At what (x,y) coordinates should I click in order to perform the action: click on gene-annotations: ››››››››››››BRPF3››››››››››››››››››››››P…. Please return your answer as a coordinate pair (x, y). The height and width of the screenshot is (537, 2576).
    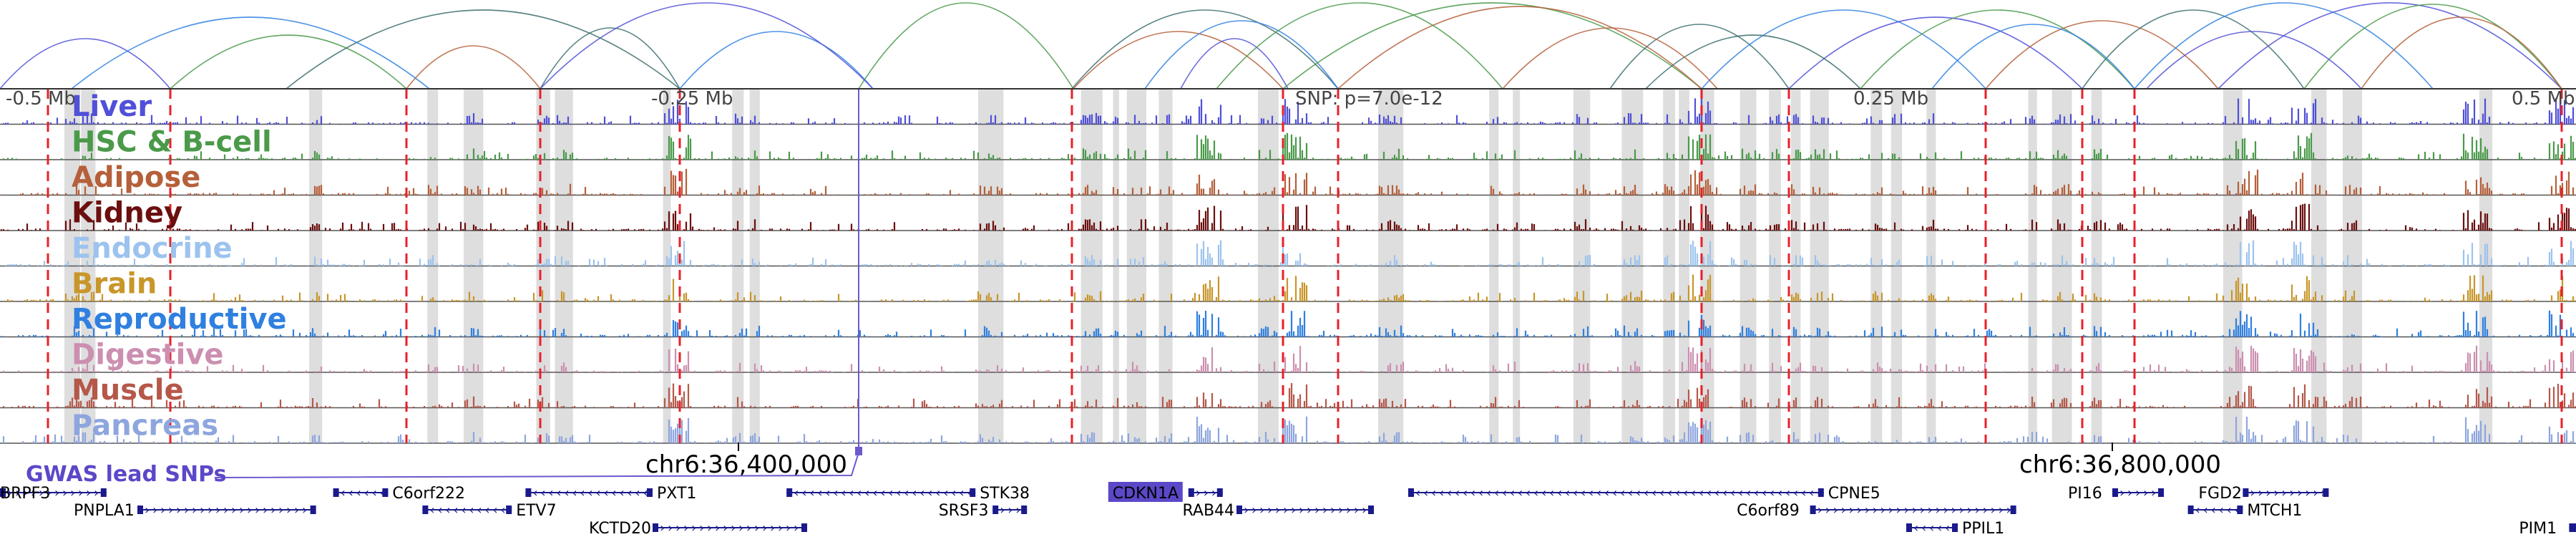
    Looking at the image, I should click on (1288, 509).